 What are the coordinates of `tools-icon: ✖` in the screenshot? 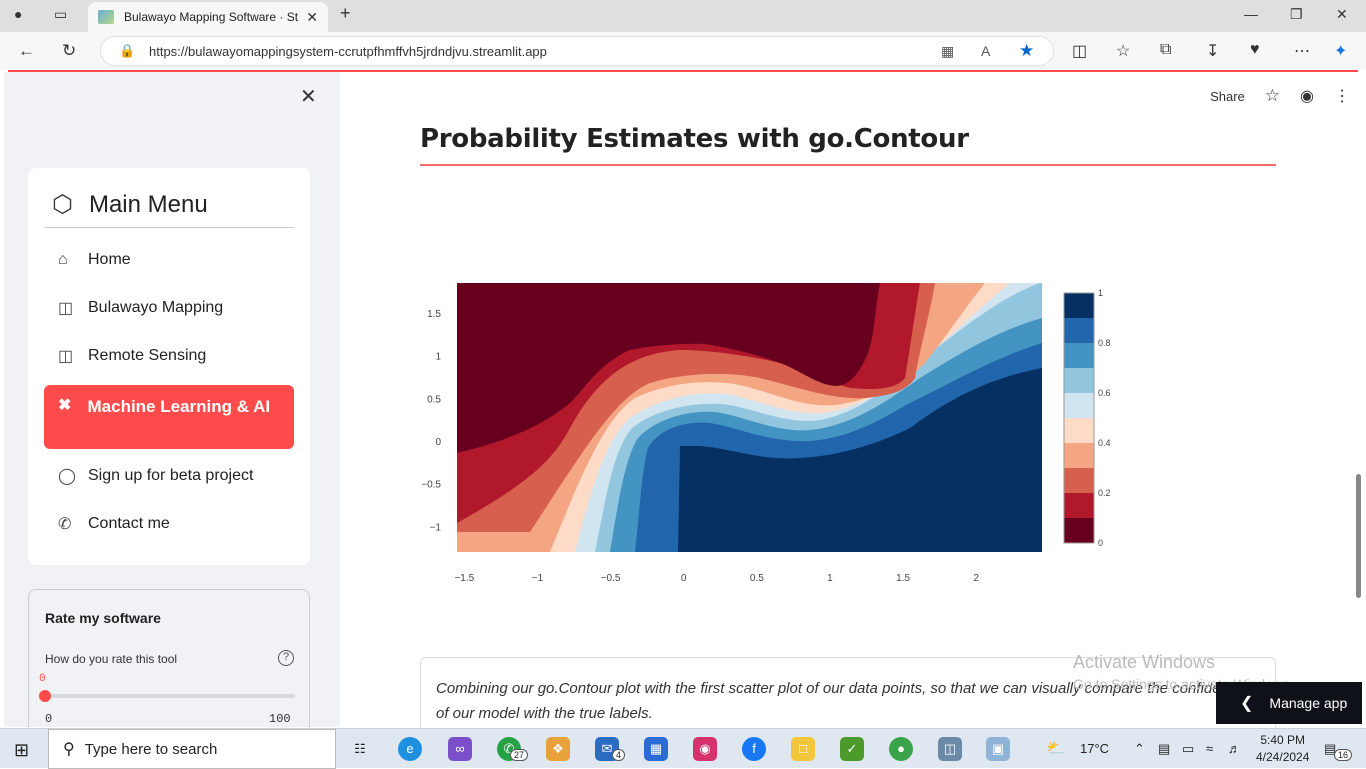 It's located at (65, 405).